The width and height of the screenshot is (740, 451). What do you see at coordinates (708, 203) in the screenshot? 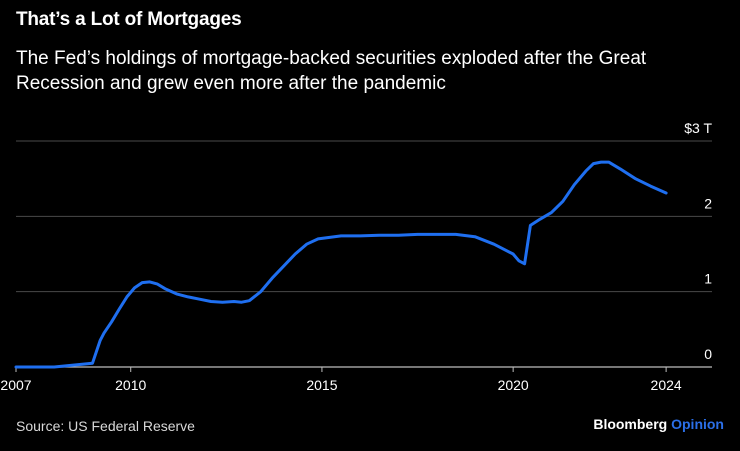
I see `y-tick-label: 2` at bounding box center [708, 203].